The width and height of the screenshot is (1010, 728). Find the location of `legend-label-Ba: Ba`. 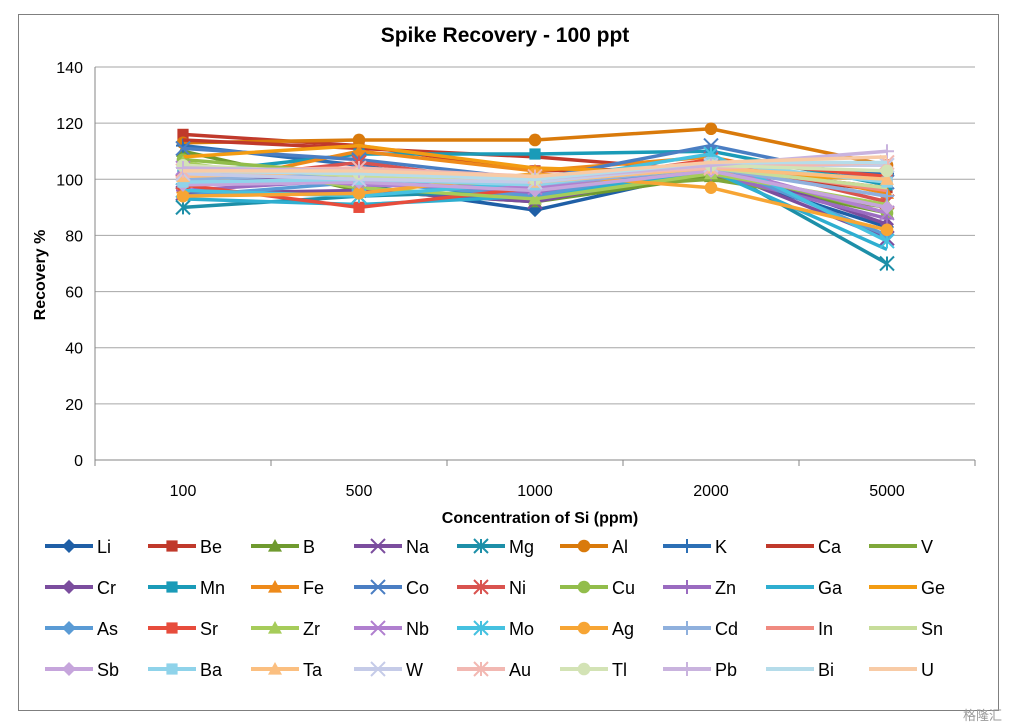

legend-label-Ba: Ba is located at coordinates (211, 670).